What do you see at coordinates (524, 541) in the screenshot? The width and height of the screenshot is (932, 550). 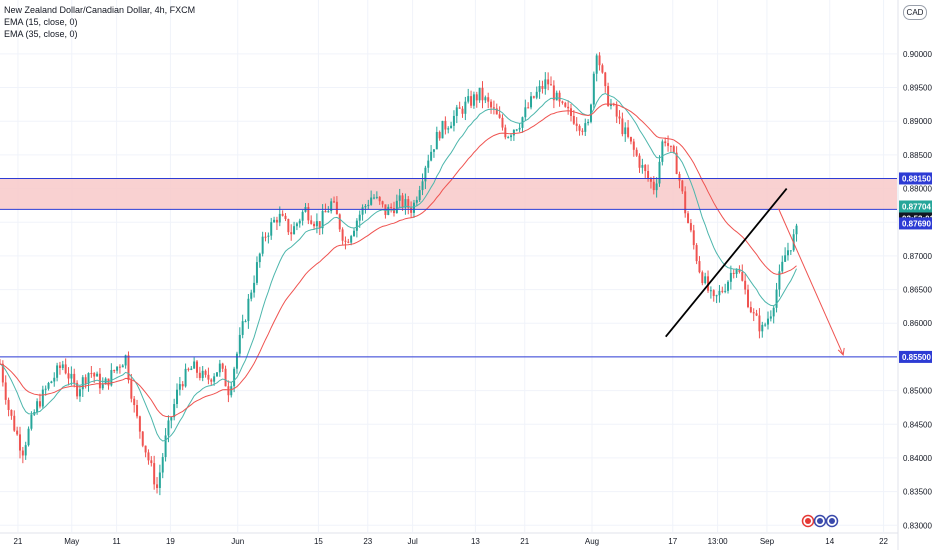 I see `time-tick-label: 21` at bounding box center [524, 541].